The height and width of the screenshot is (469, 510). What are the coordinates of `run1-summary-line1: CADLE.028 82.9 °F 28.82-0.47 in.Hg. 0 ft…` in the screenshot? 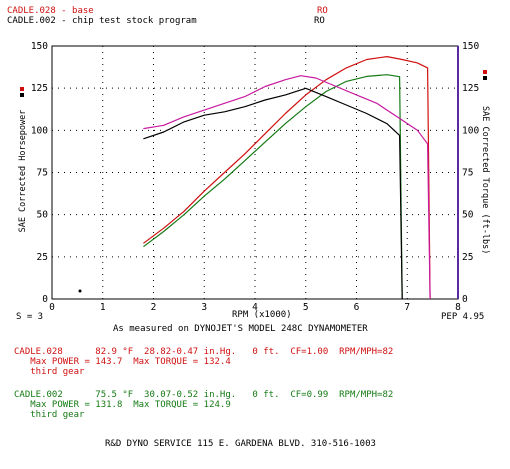 It's located at (204, 352).